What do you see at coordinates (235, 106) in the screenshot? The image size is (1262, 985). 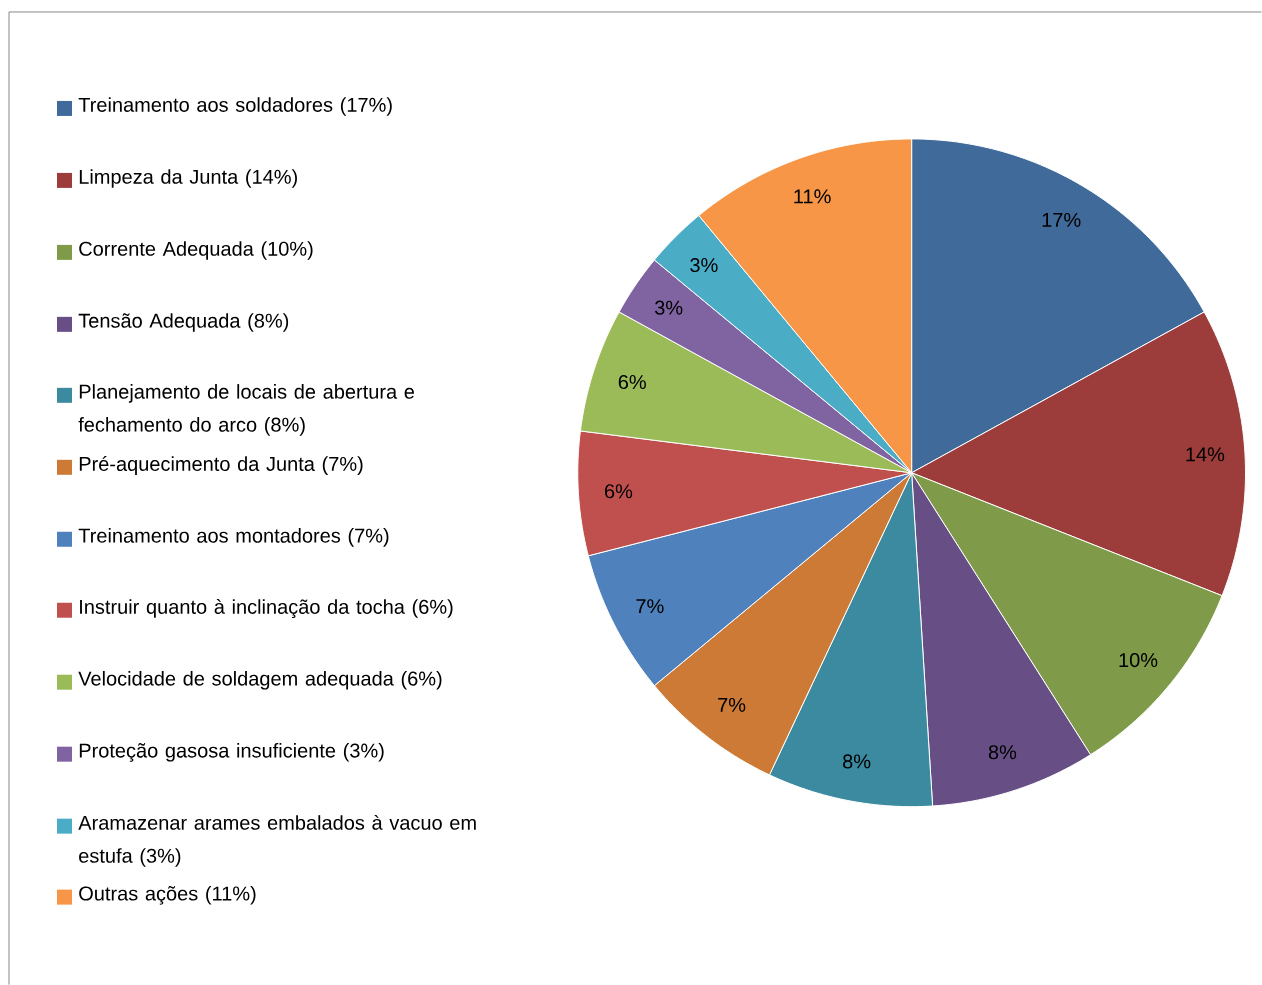 I see `legend-label: Treinamento aos soldadores (17%)` at bounding box center [235, 106].